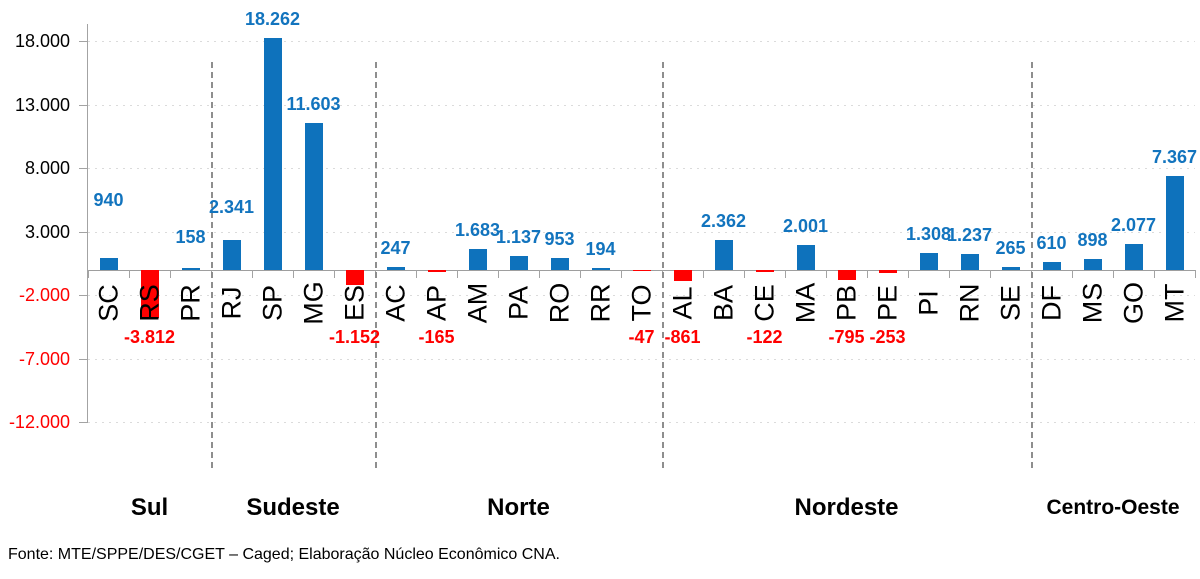 The width and height of the screenshot is (1200, 579). I want to click on bar-RO, so click(559, 263).